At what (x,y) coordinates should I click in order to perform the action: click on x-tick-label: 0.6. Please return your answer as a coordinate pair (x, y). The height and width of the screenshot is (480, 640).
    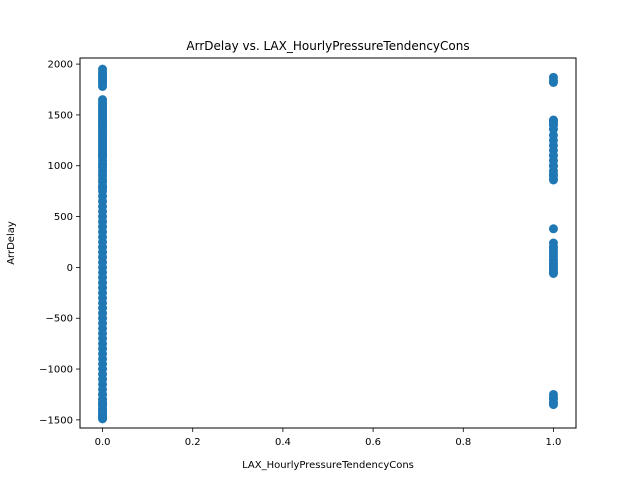
    Looking at the image, I should click on (373, 442).